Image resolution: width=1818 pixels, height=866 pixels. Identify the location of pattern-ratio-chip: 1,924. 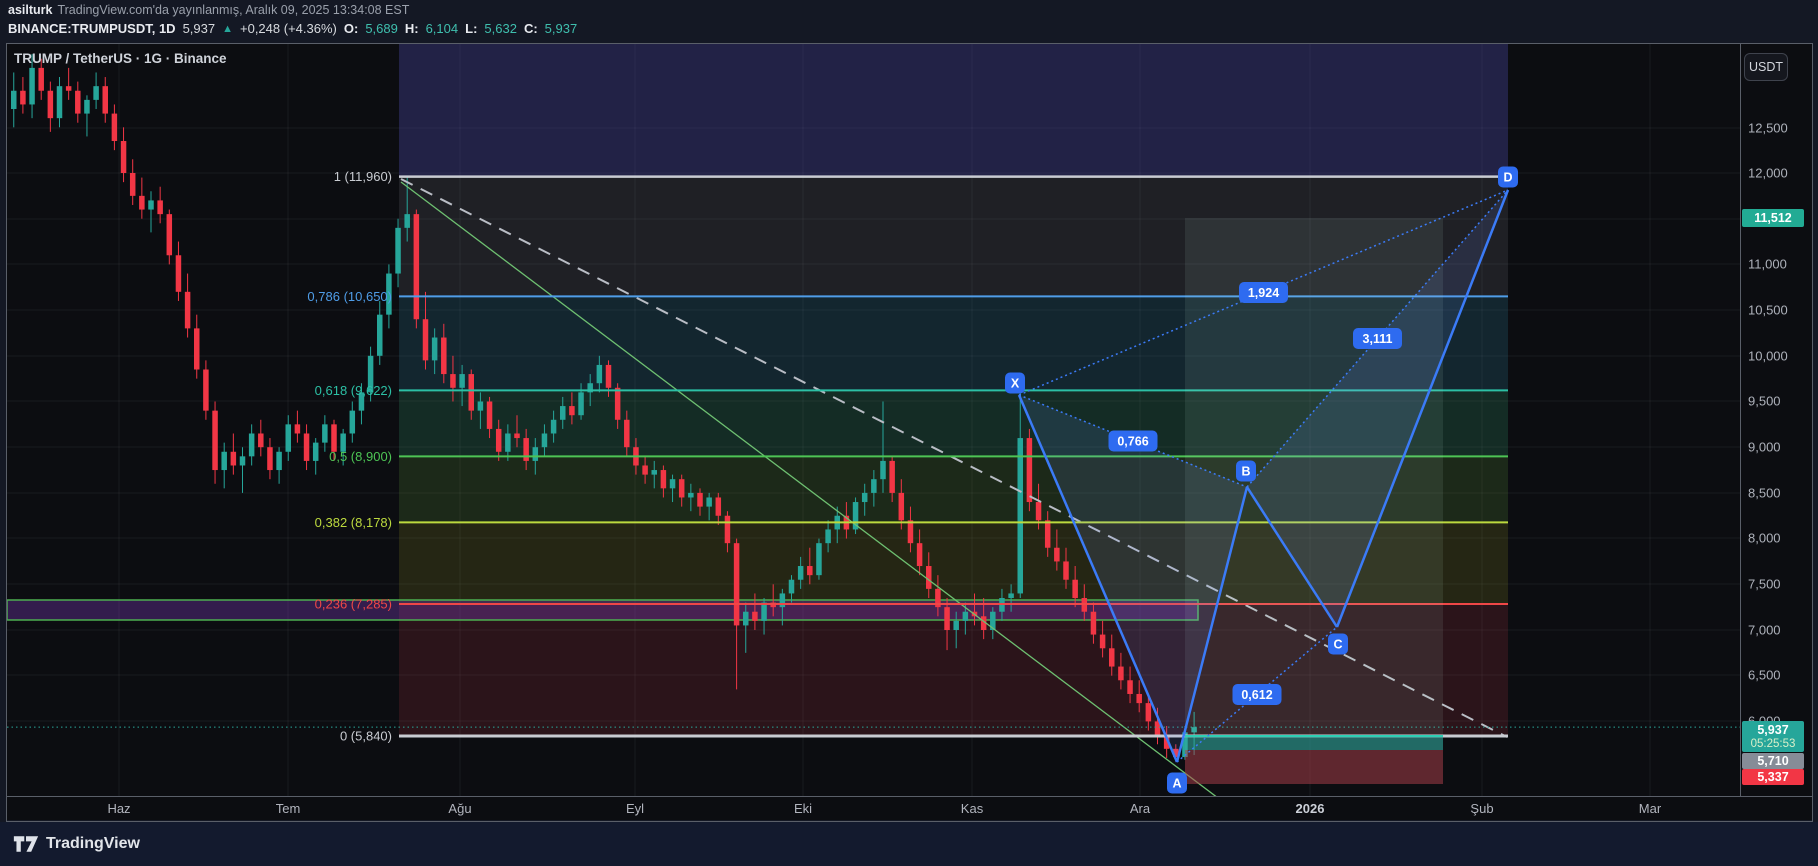
(1263, 292).